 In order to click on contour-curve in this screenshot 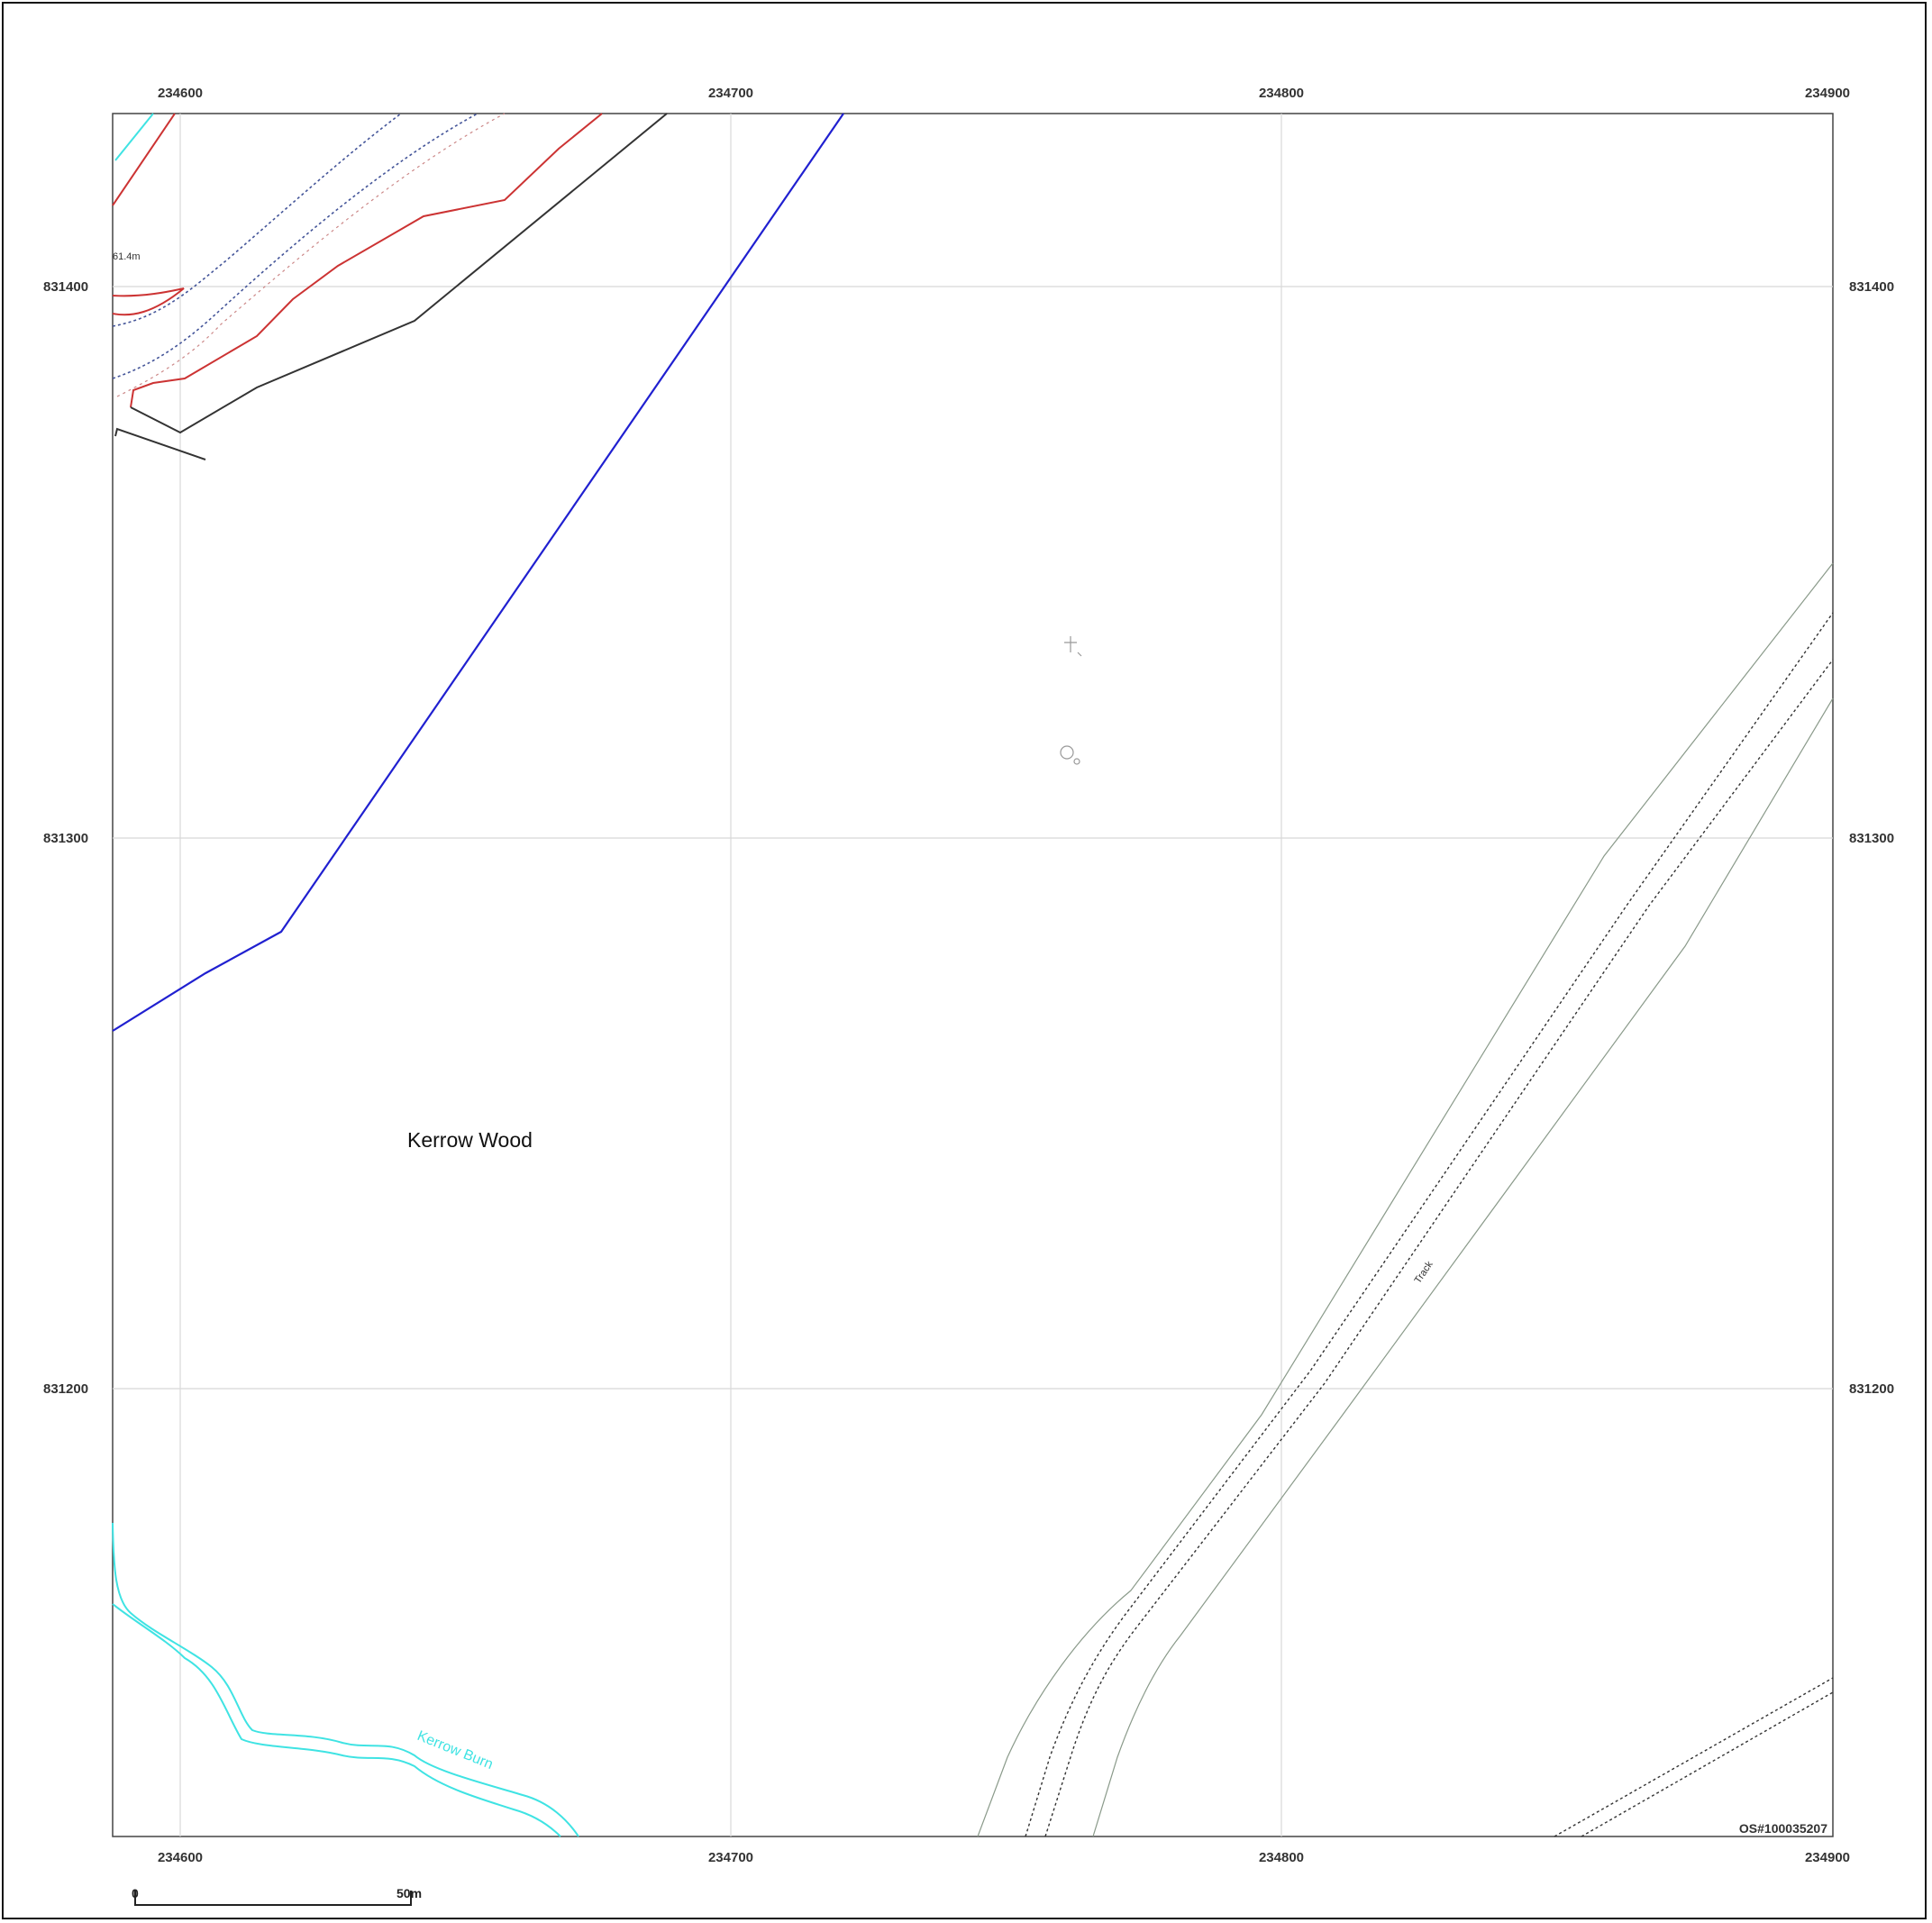, I will do `click(148, 302)`.